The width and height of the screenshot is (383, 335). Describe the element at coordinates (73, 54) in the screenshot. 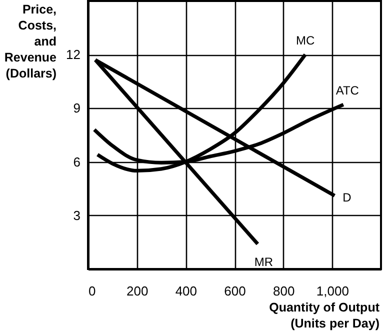

I see `y-tick-label: 12` at that location.